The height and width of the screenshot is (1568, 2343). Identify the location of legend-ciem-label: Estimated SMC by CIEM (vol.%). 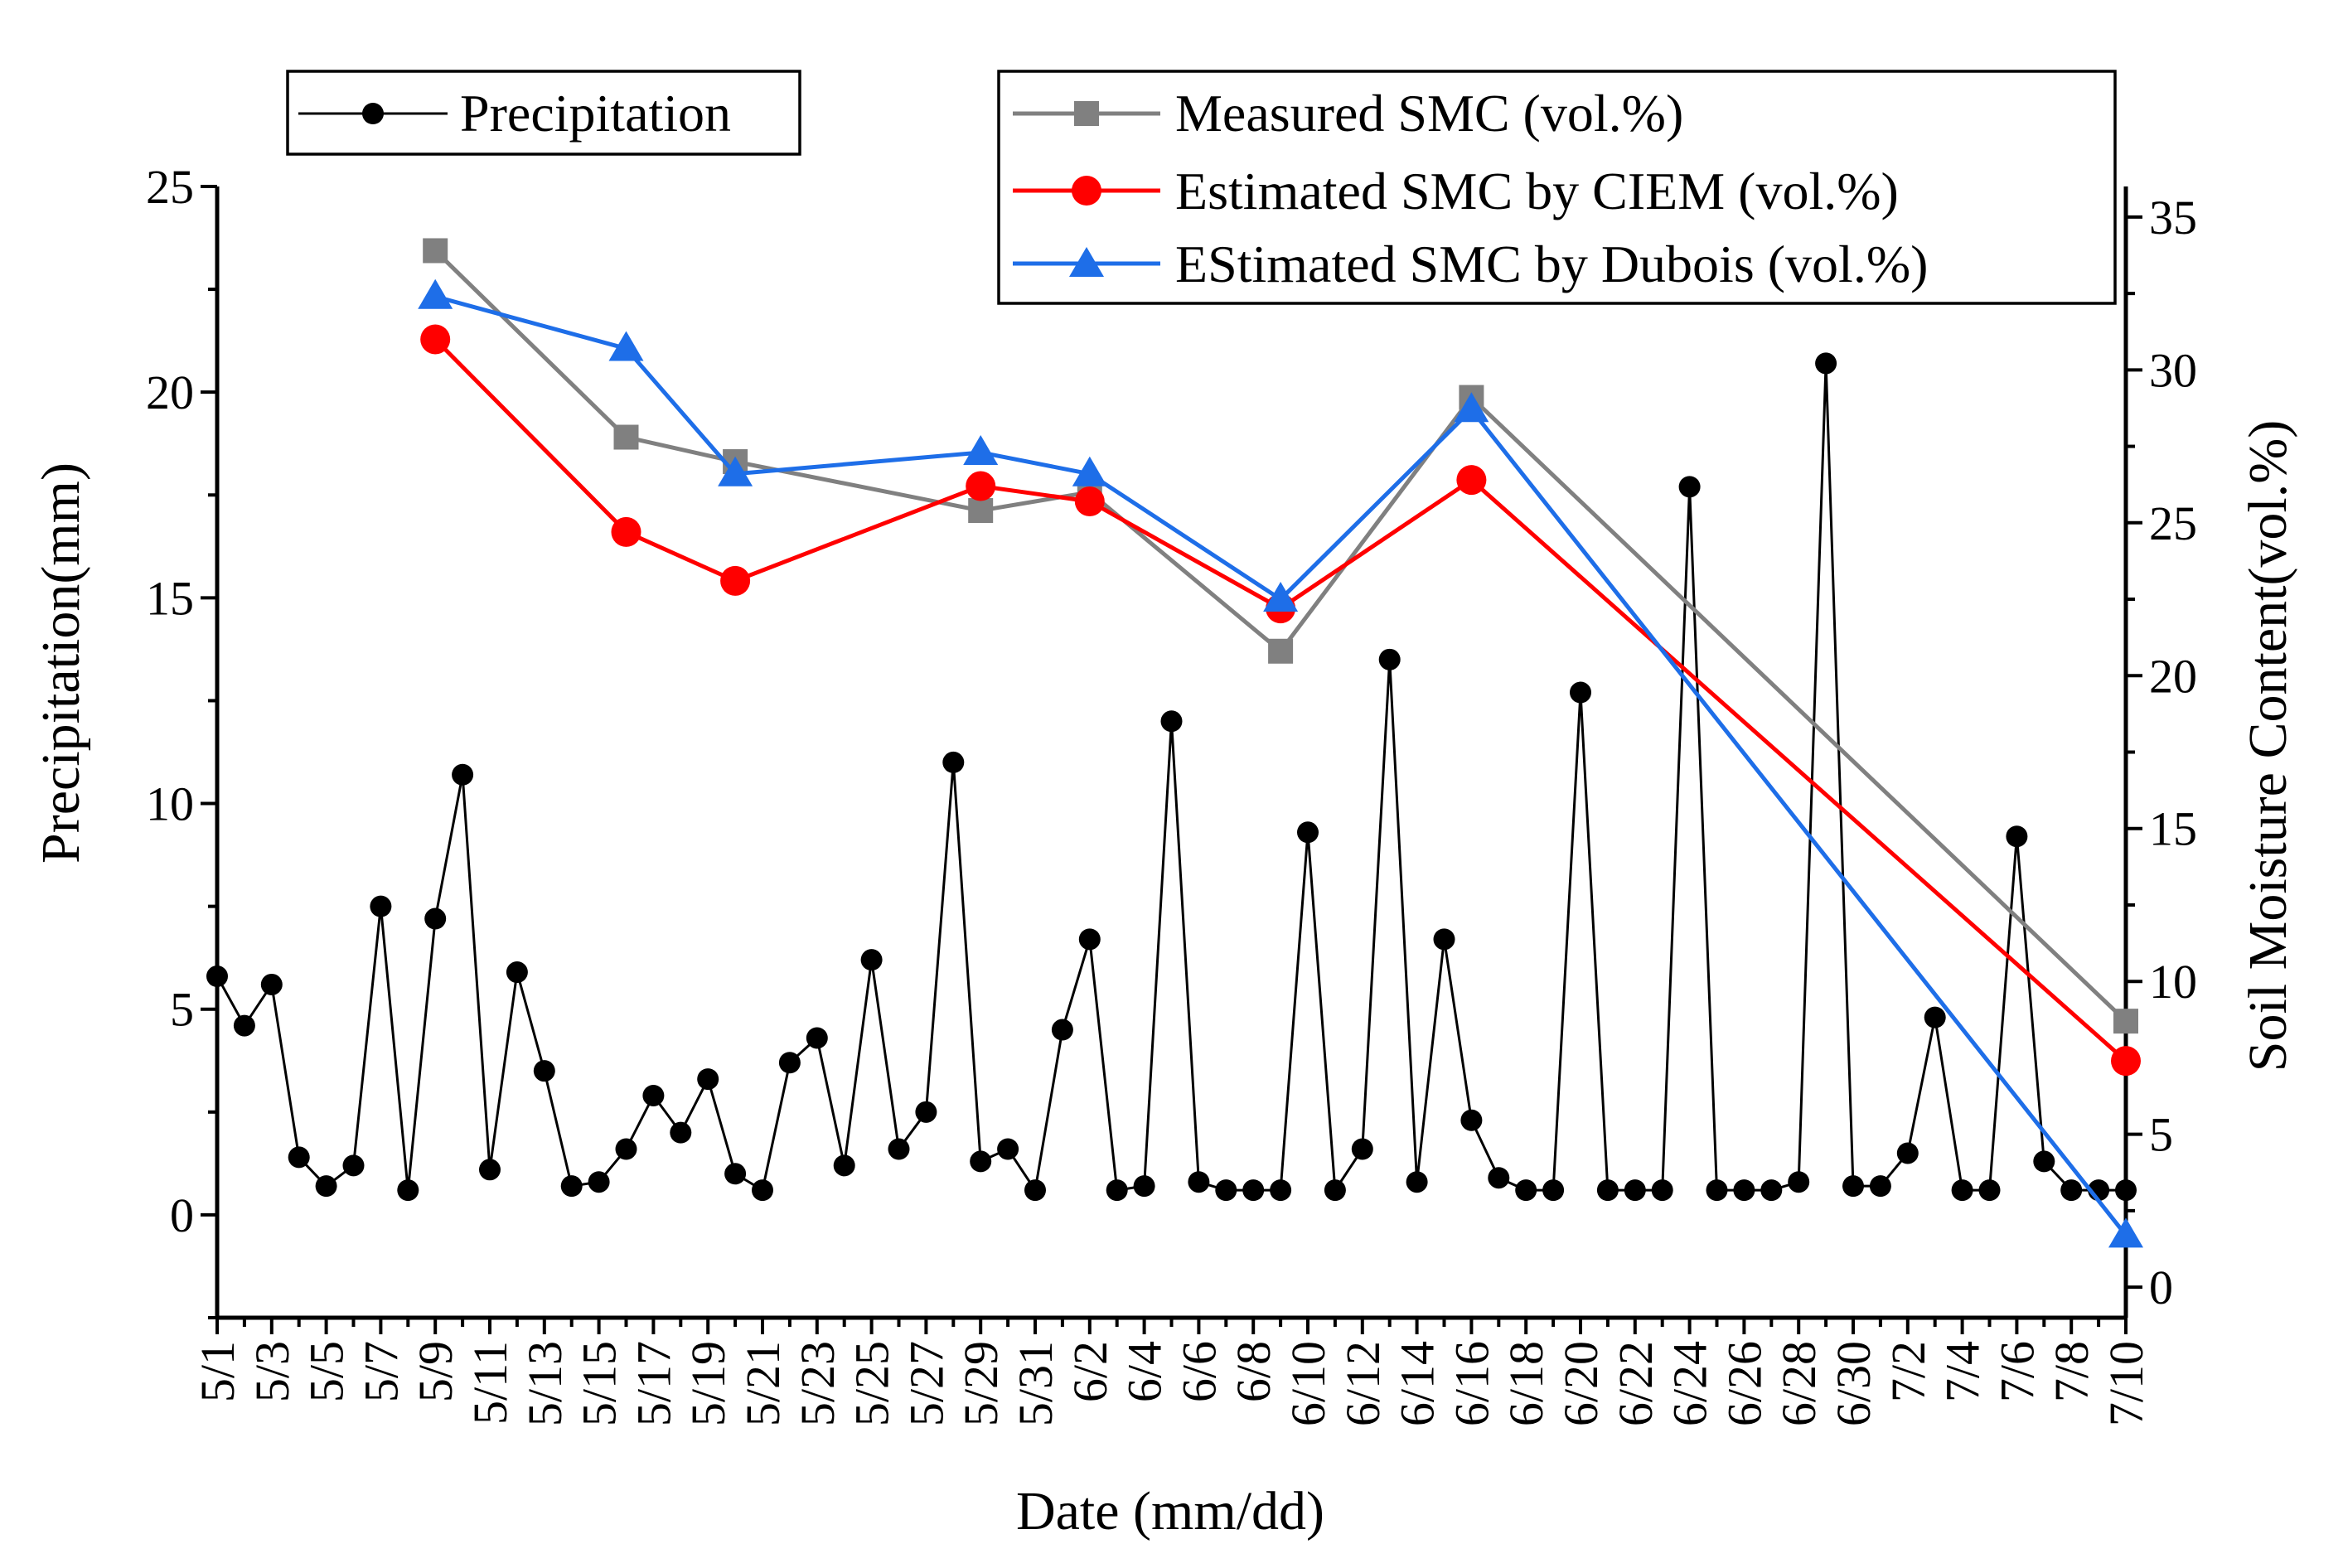
(1537, 191).